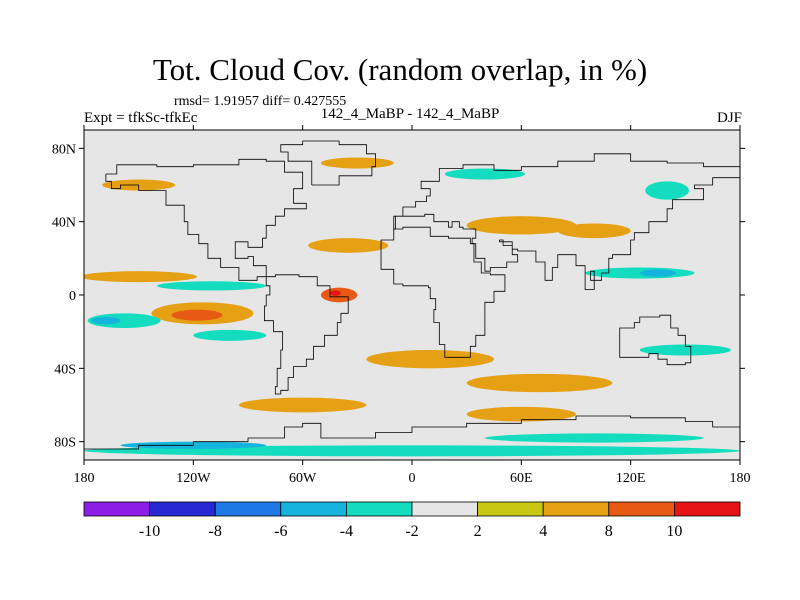 The height and width of the screenshot is (600, 800). I want to click on colorbar-label: -10, so click(149, 531).